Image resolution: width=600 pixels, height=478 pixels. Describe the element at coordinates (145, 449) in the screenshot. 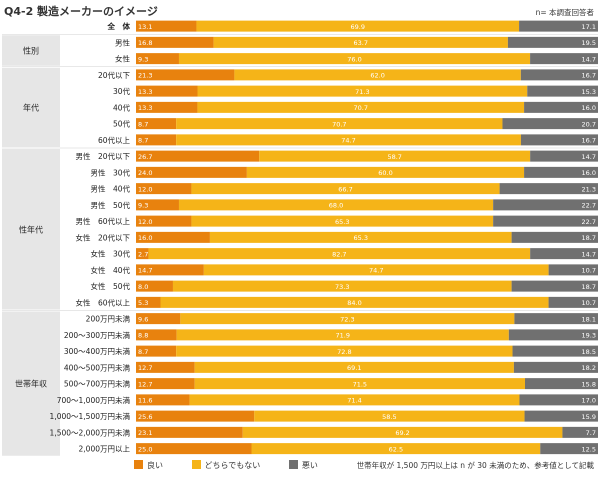

I see `data-label: 25.0` at that location.